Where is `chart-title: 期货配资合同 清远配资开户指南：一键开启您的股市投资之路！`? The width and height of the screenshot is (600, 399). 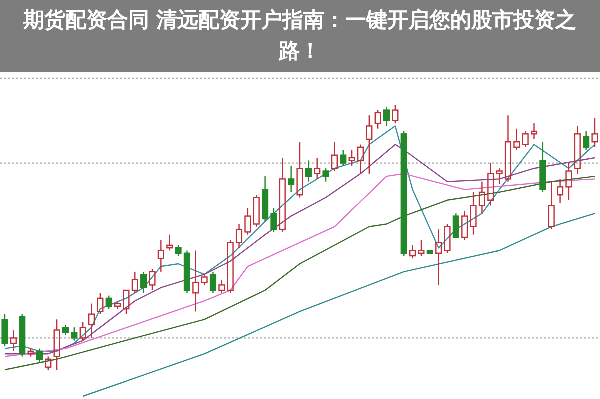 chart-title: 期货配资合同 清远配资开户指南：一键开启您的股市投资之路！ is located at coordinates (300, 36).